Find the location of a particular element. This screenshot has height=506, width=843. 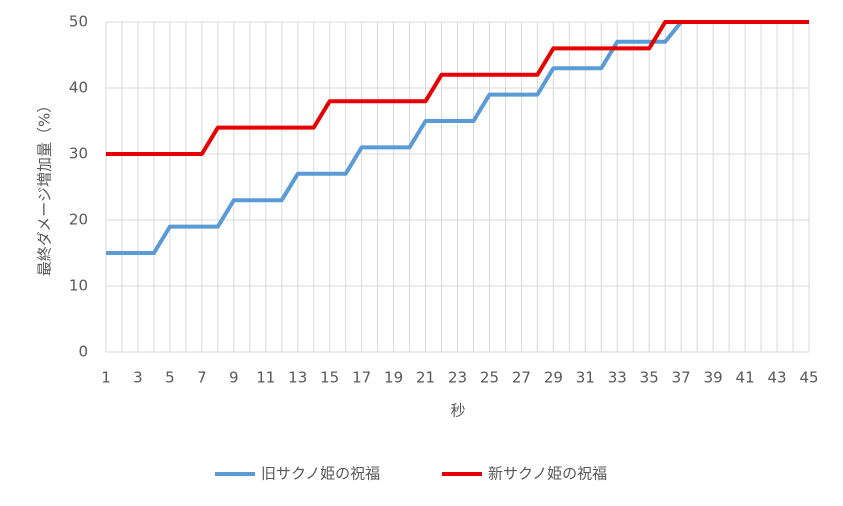

x-tick-label: 9 is located at coordinates (234, 378).